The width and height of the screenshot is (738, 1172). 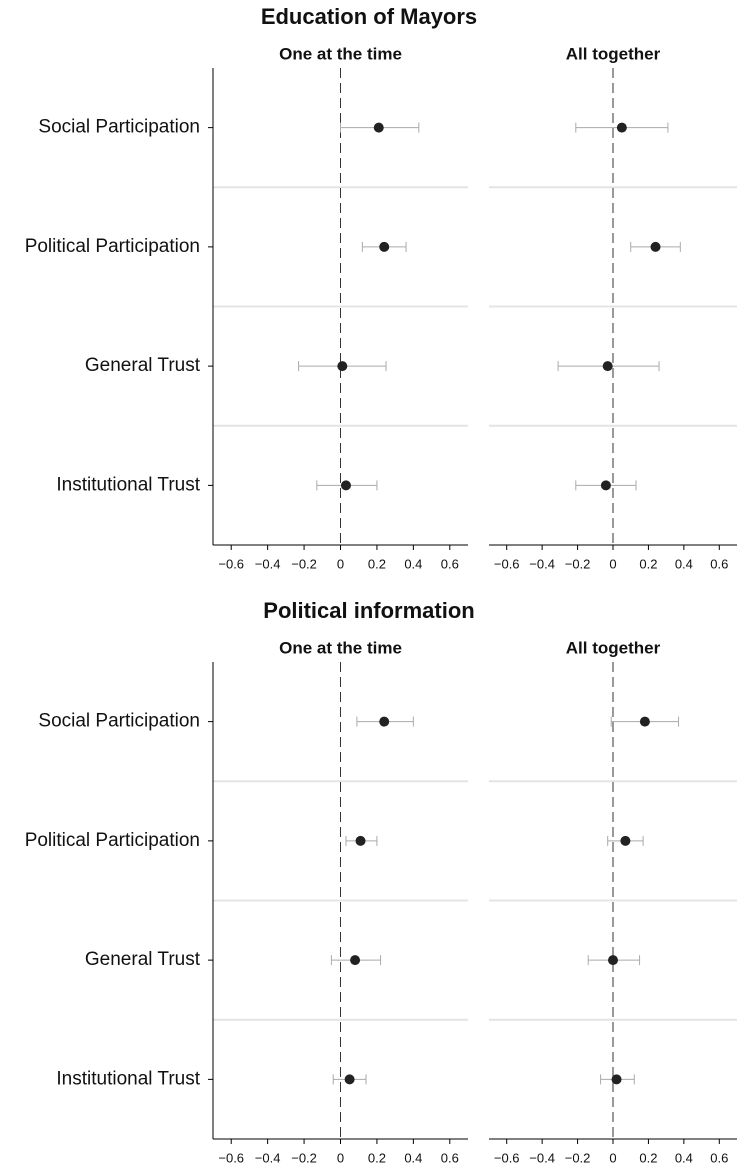 I want to click on group-title: Political information, so click(x=368, y=610).